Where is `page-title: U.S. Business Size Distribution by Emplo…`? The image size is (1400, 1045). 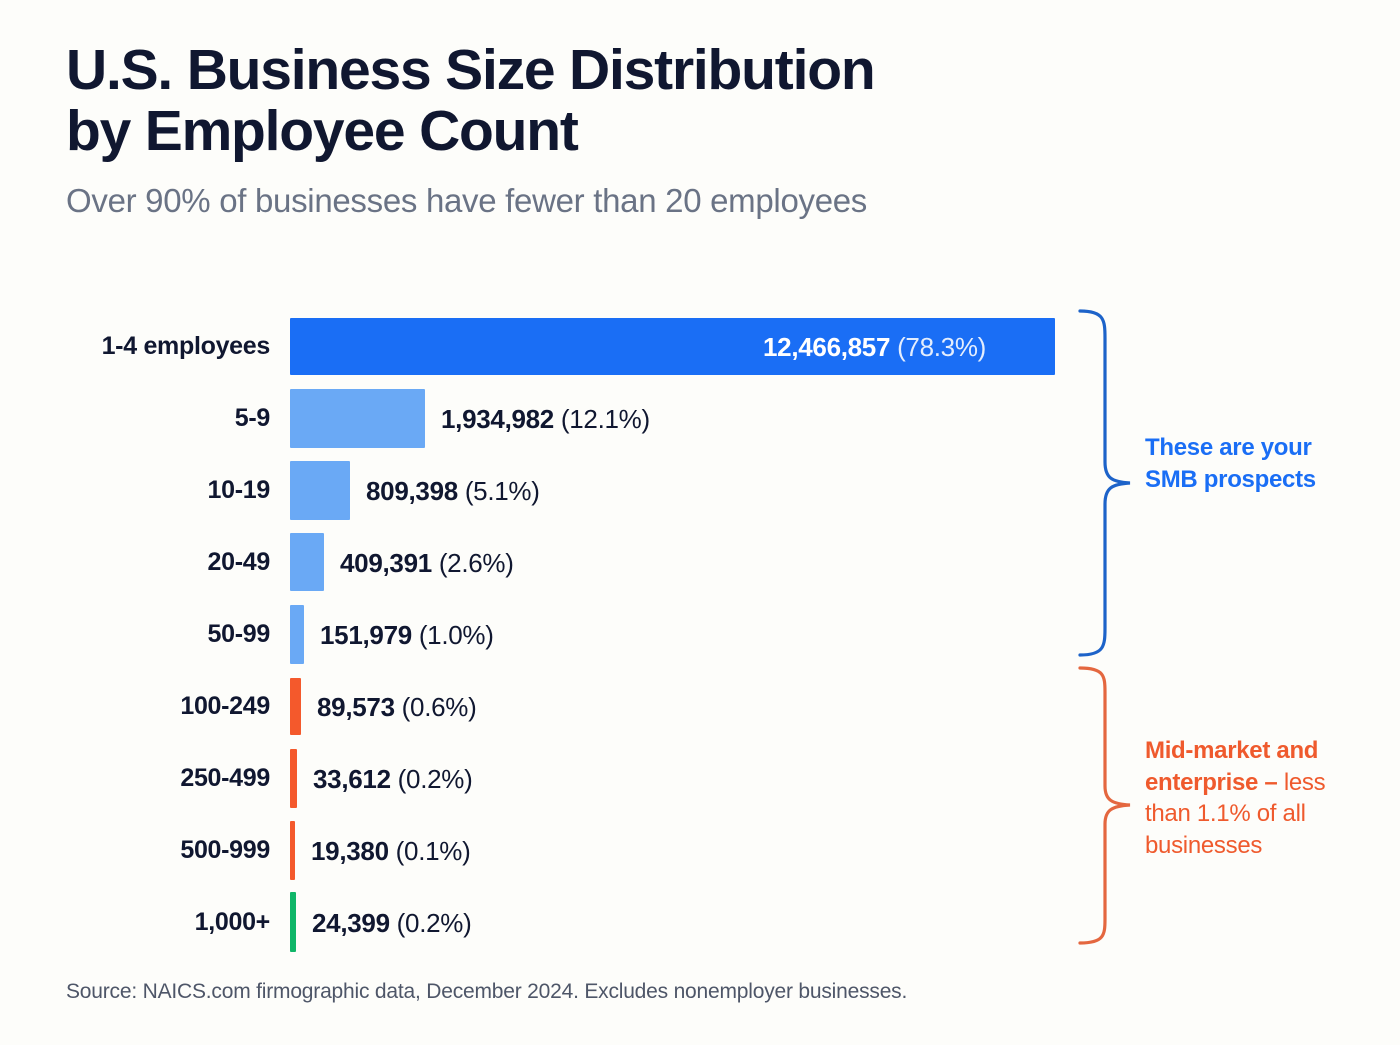
page-title: U.S. Business Size Distribution by Emplo… is located at coordinates (471, 100).